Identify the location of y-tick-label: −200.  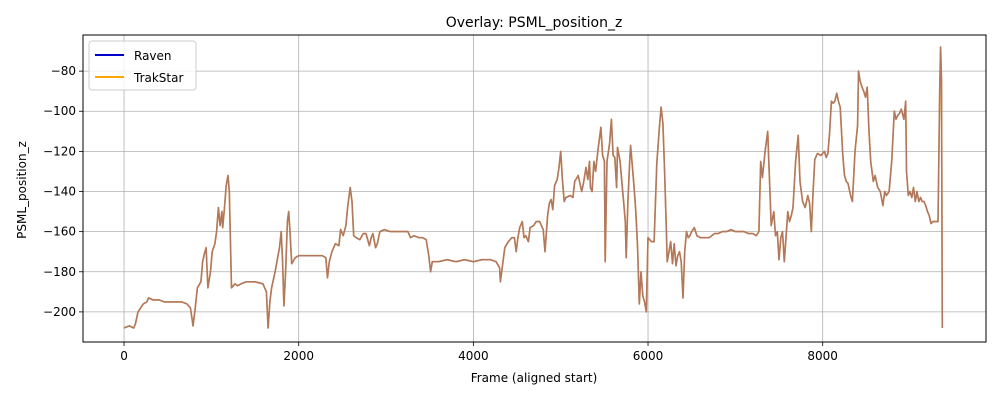
(59, 312).